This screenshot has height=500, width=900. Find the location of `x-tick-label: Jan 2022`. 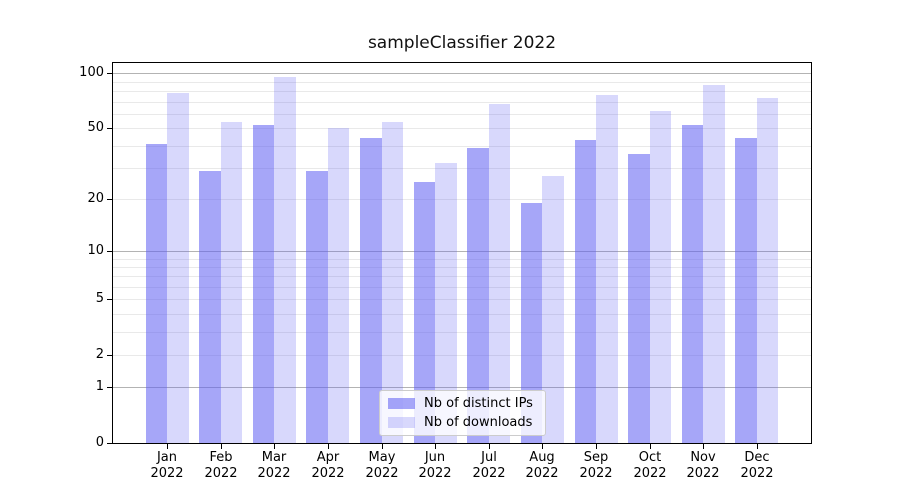

x-tick-label: Jan 2022 is located at coordinates (167, 465).